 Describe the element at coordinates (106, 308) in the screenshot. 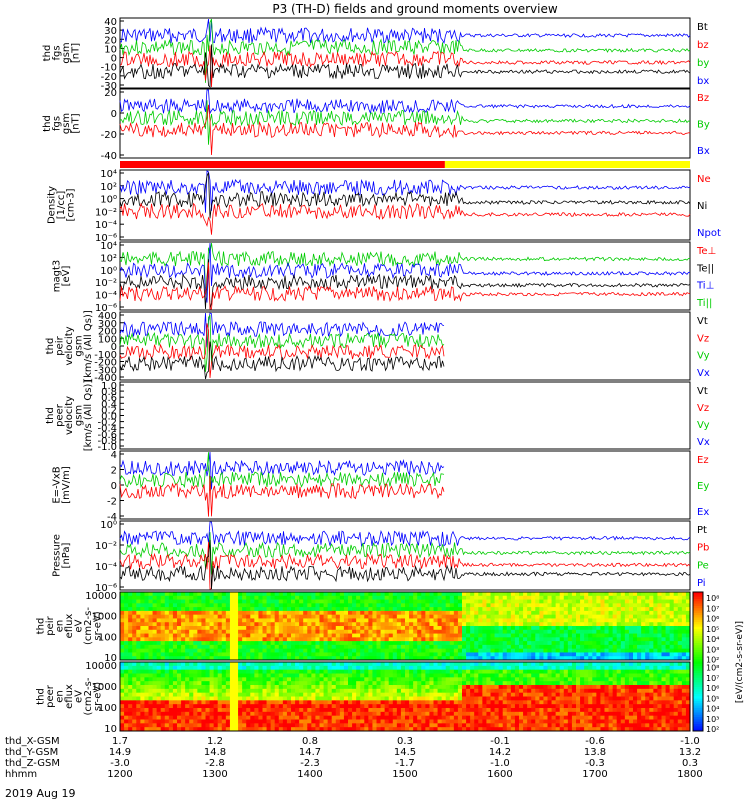

I see `y-tick-label: 10⁻⁶` at that location.